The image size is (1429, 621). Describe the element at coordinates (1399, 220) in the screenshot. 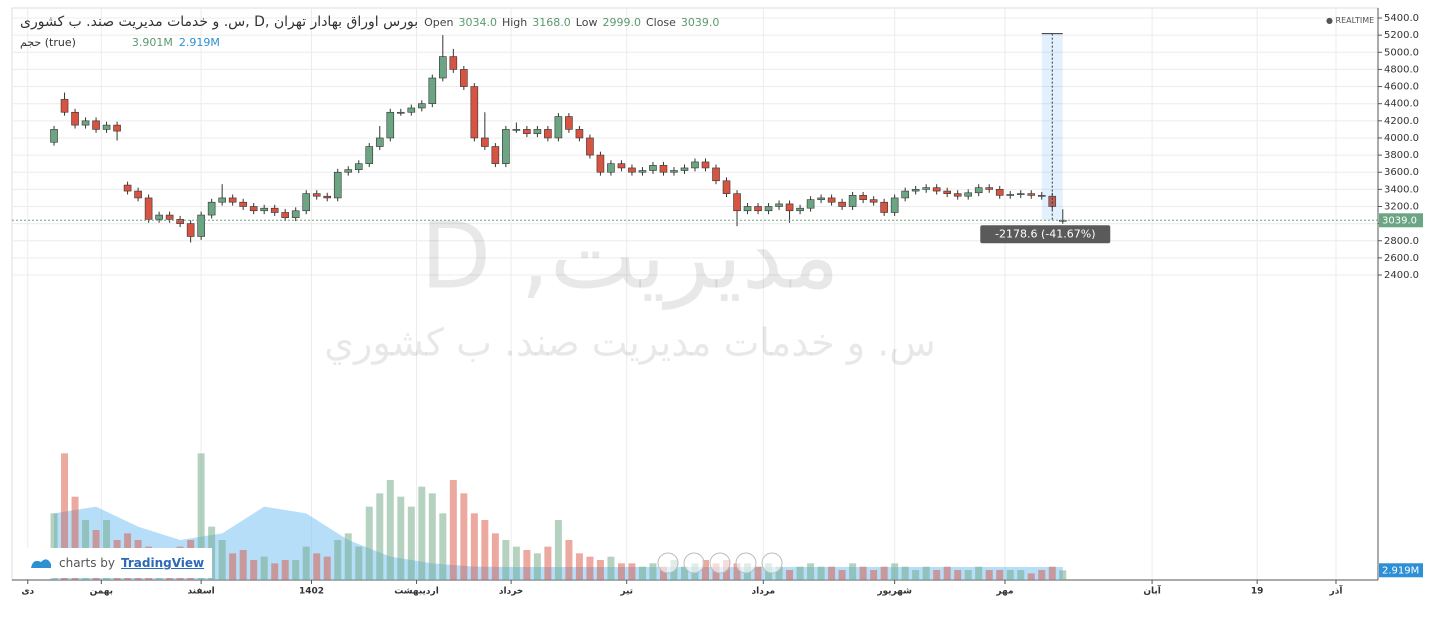

I see `last-price-label: 3039.0` at that location.